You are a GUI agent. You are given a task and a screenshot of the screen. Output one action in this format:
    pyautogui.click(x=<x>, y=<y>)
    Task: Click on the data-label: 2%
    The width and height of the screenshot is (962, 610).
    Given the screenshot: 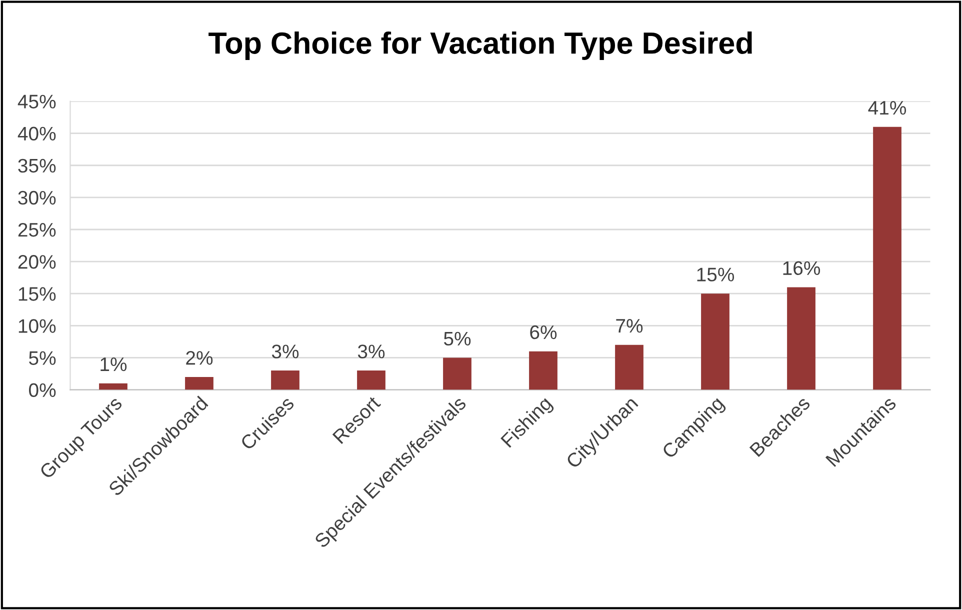 What is the action you would take?
    pyautogui.click(x=199, y=358)
    